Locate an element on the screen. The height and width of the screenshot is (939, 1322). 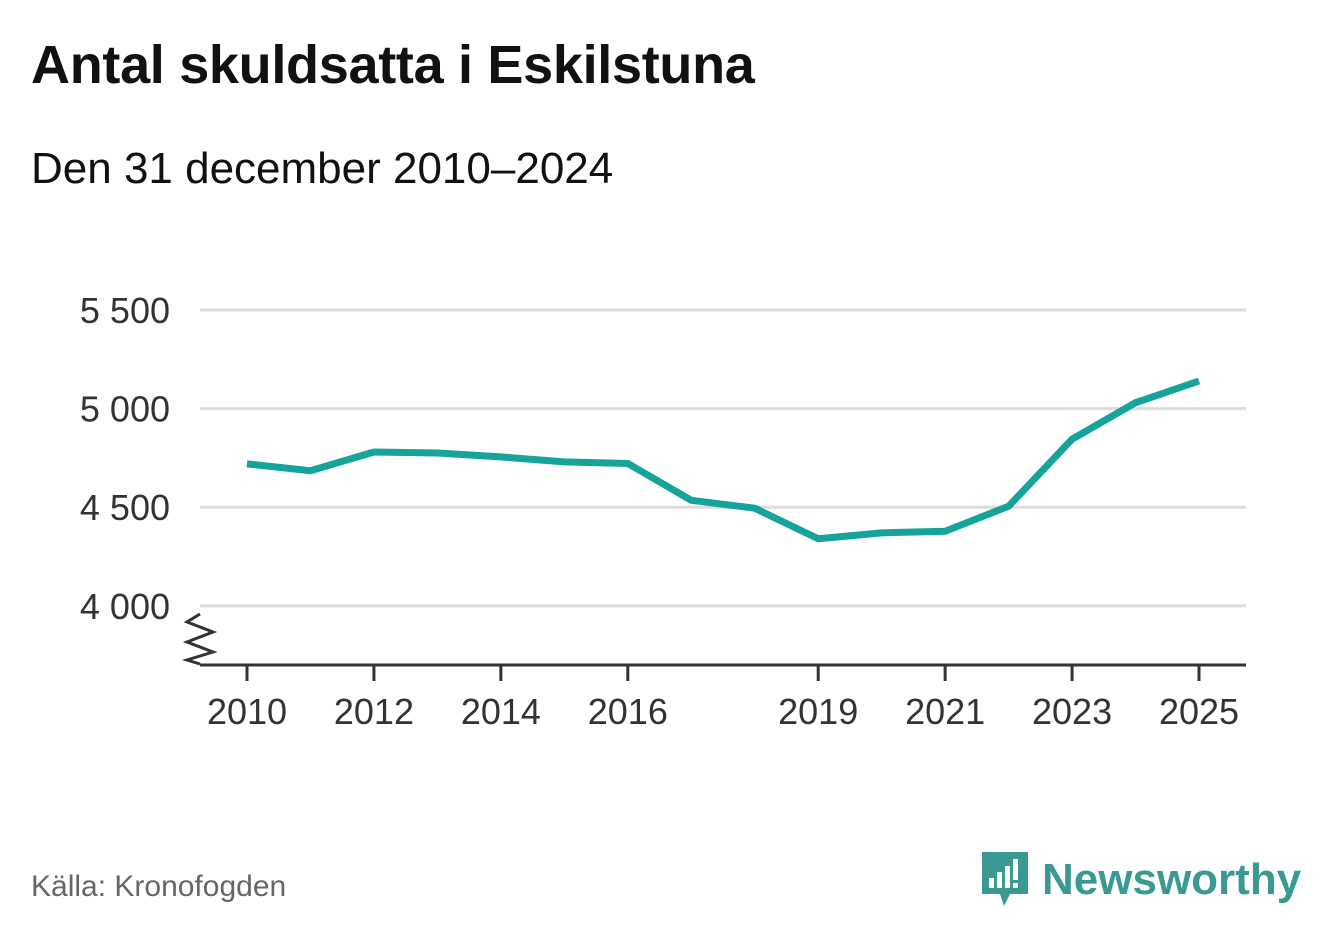
series-line is located at coordinates (723, 460).